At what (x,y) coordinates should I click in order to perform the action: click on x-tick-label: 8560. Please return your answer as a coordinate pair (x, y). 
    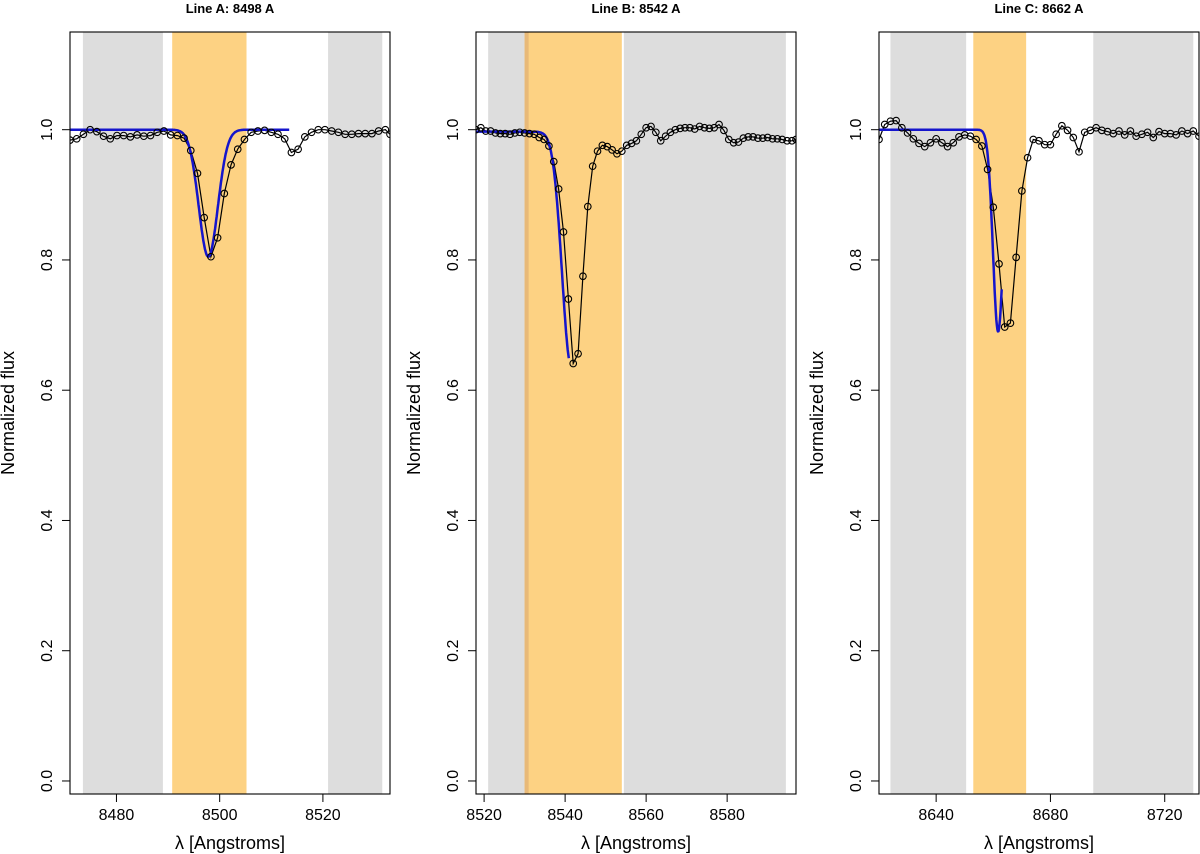
    Looking at the image, I should click on (646, 815).